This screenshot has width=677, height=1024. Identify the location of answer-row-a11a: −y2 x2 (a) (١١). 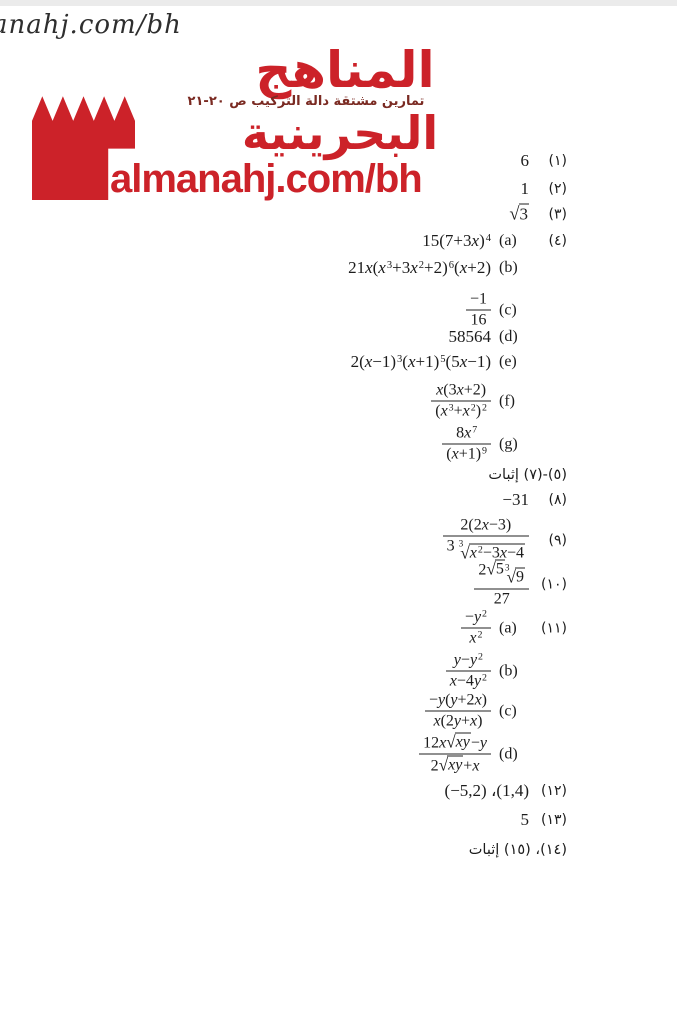
(513, 628).